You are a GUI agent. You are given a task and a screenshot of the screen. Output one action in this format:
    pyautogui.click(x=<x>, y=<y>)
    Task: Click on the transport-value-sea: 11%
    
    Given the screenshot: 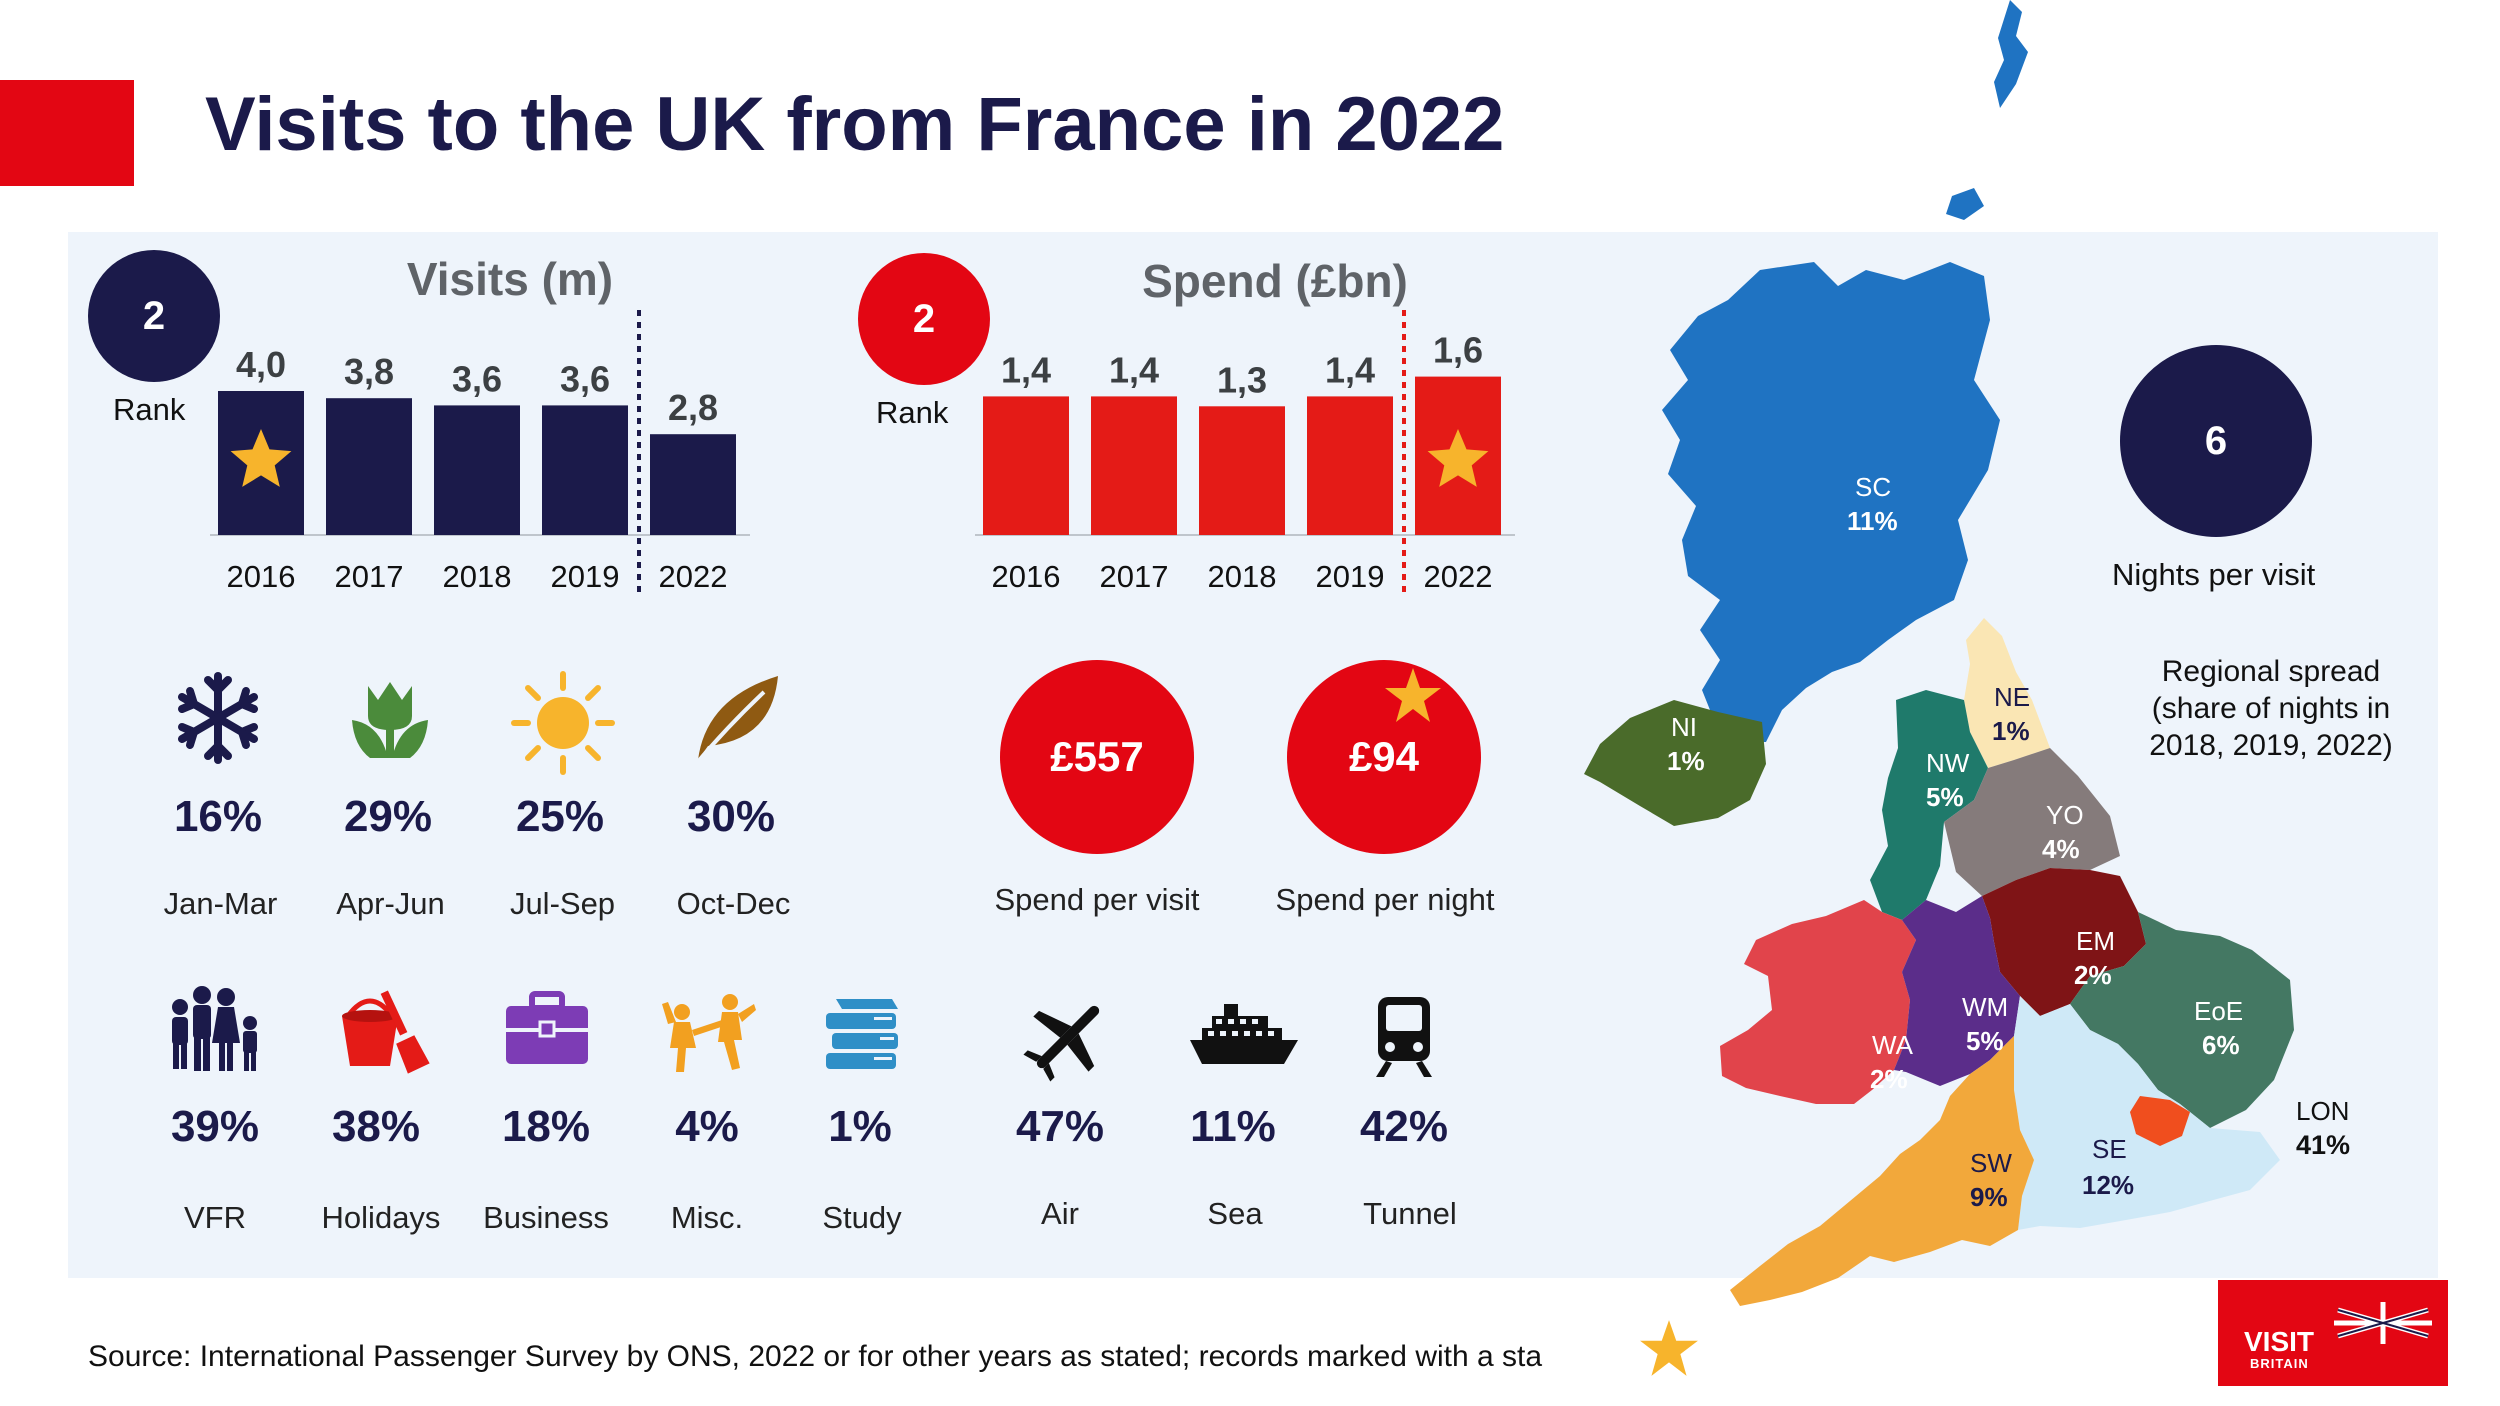 What is the action you would take?
    pyautogui.click(x=1233, y=1126)
    